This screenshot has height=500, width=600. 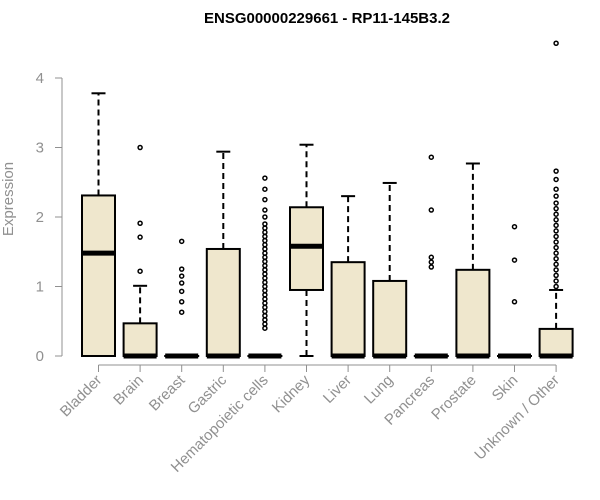 What do you see at coordinates (40, 217) in the screenshot?
I see `y-tick-label: 2` at bounding box center [40, 217].